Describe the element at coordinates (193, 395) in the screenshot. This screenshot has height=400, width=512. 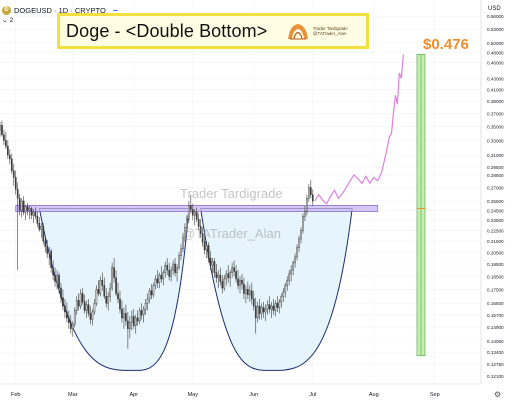
I see `time-tick-label: May` at that location.